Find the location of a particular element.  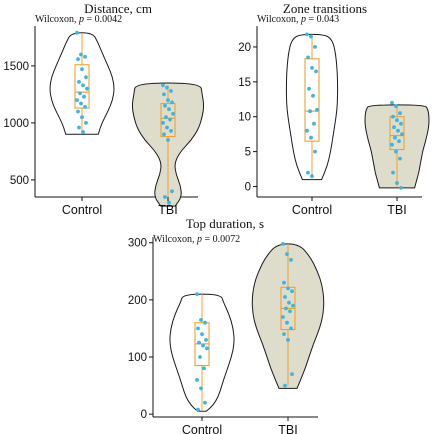

y-tick-label: 1000 is located at coordinates (16, 124).